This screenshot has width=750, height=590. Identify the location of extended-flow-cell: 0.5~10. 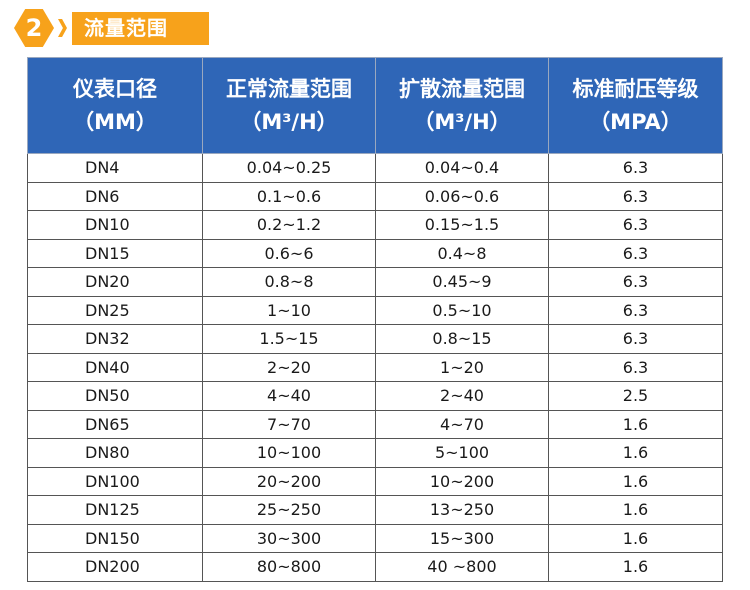
(462, 310).